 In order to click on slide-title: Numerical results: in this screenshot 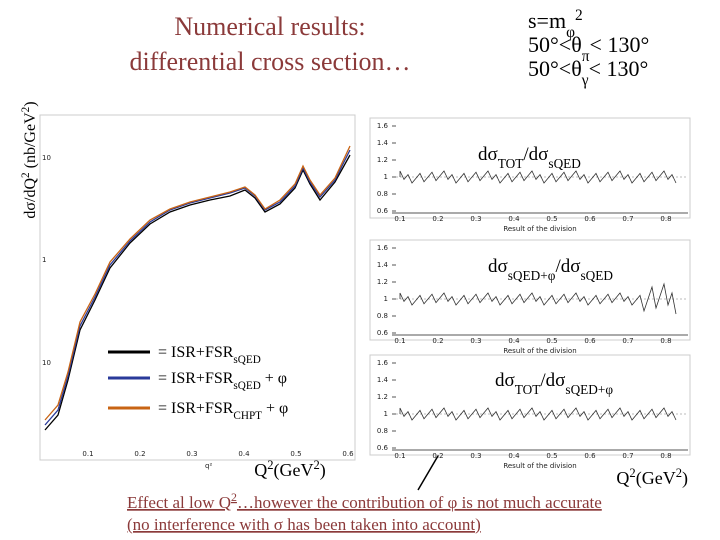, I will do `click(269, 26)`.